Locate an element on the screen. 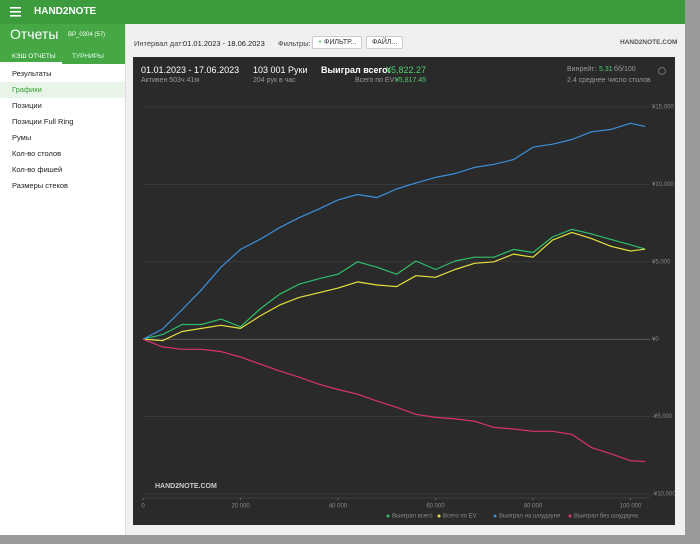 The width and height of the screenshot is (700, 544). legend-label: Выиграл без шоудауна is located at coordinates (606, 517).